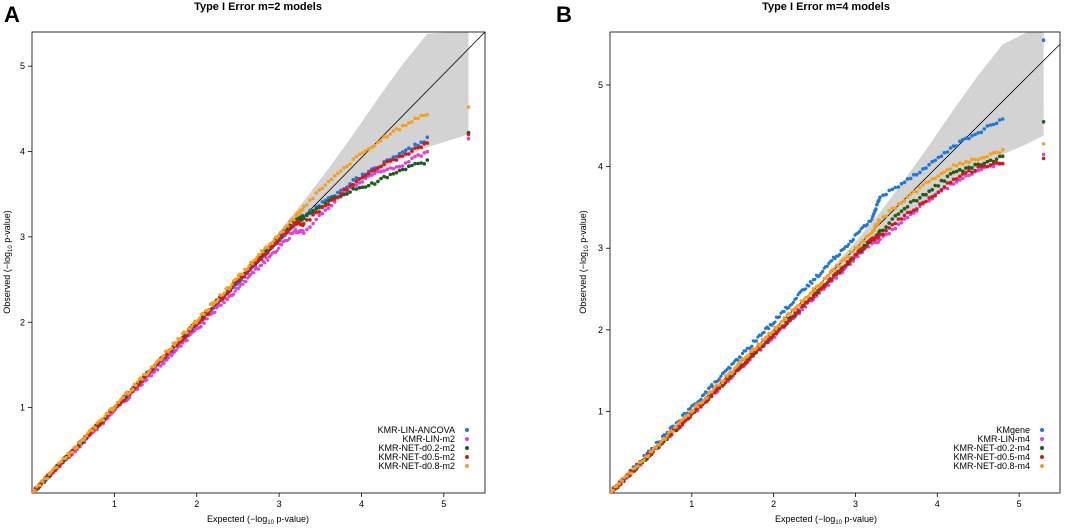  Describe the element at coordinates (1042, 457) in the screenshot. I see `legend-marker` at that location.